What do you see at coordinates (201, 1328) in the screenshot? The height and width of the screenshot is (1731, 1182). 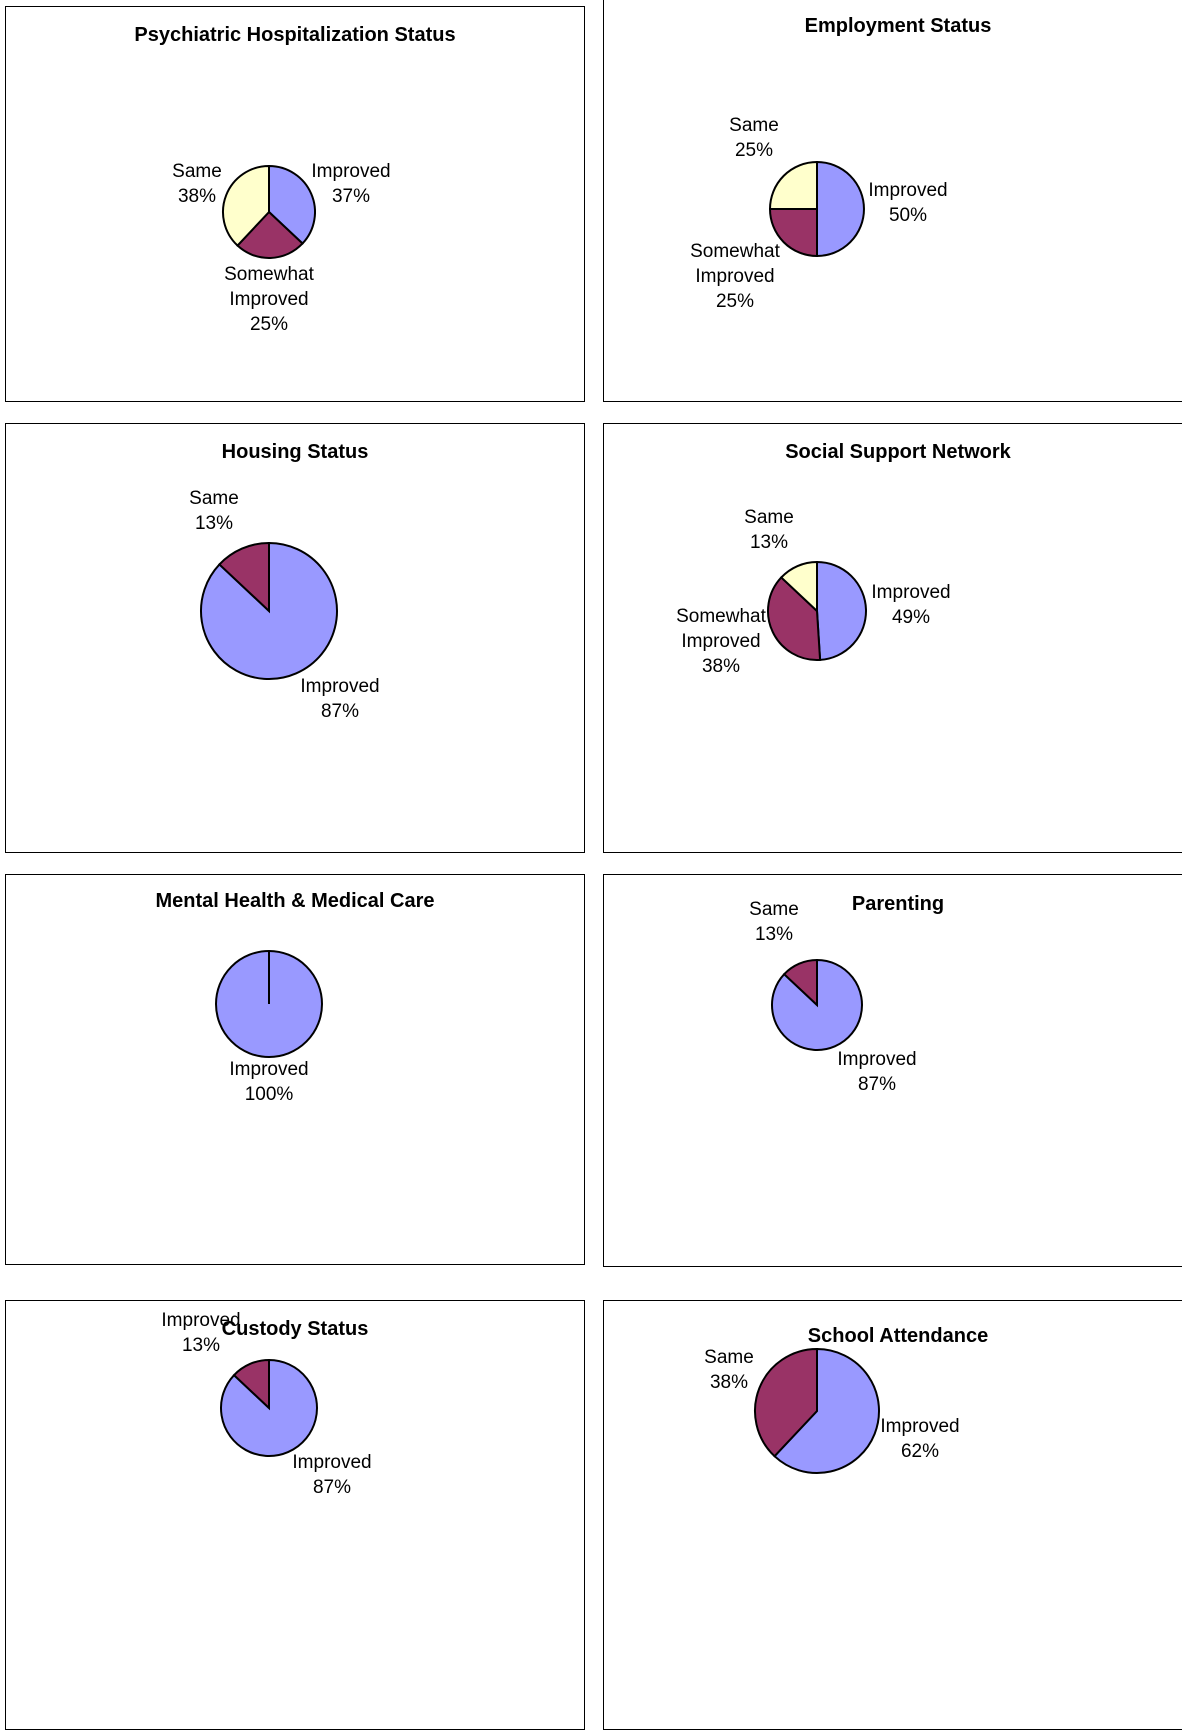 I see `data-label: SomewhatImproved13%` at bounding box center [201, 1328].